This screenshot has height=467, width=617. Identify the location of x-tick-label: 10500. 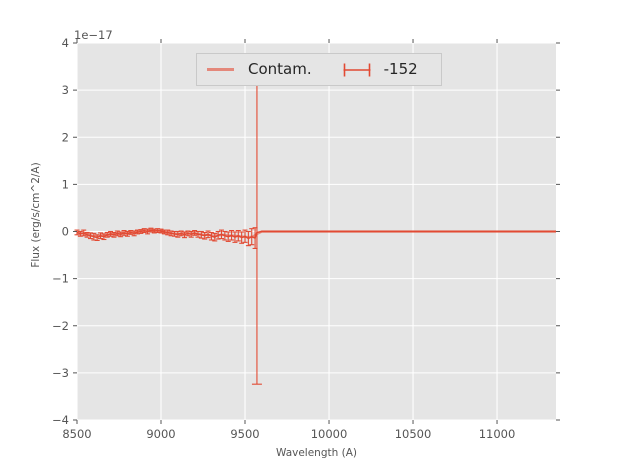
(413, 434).